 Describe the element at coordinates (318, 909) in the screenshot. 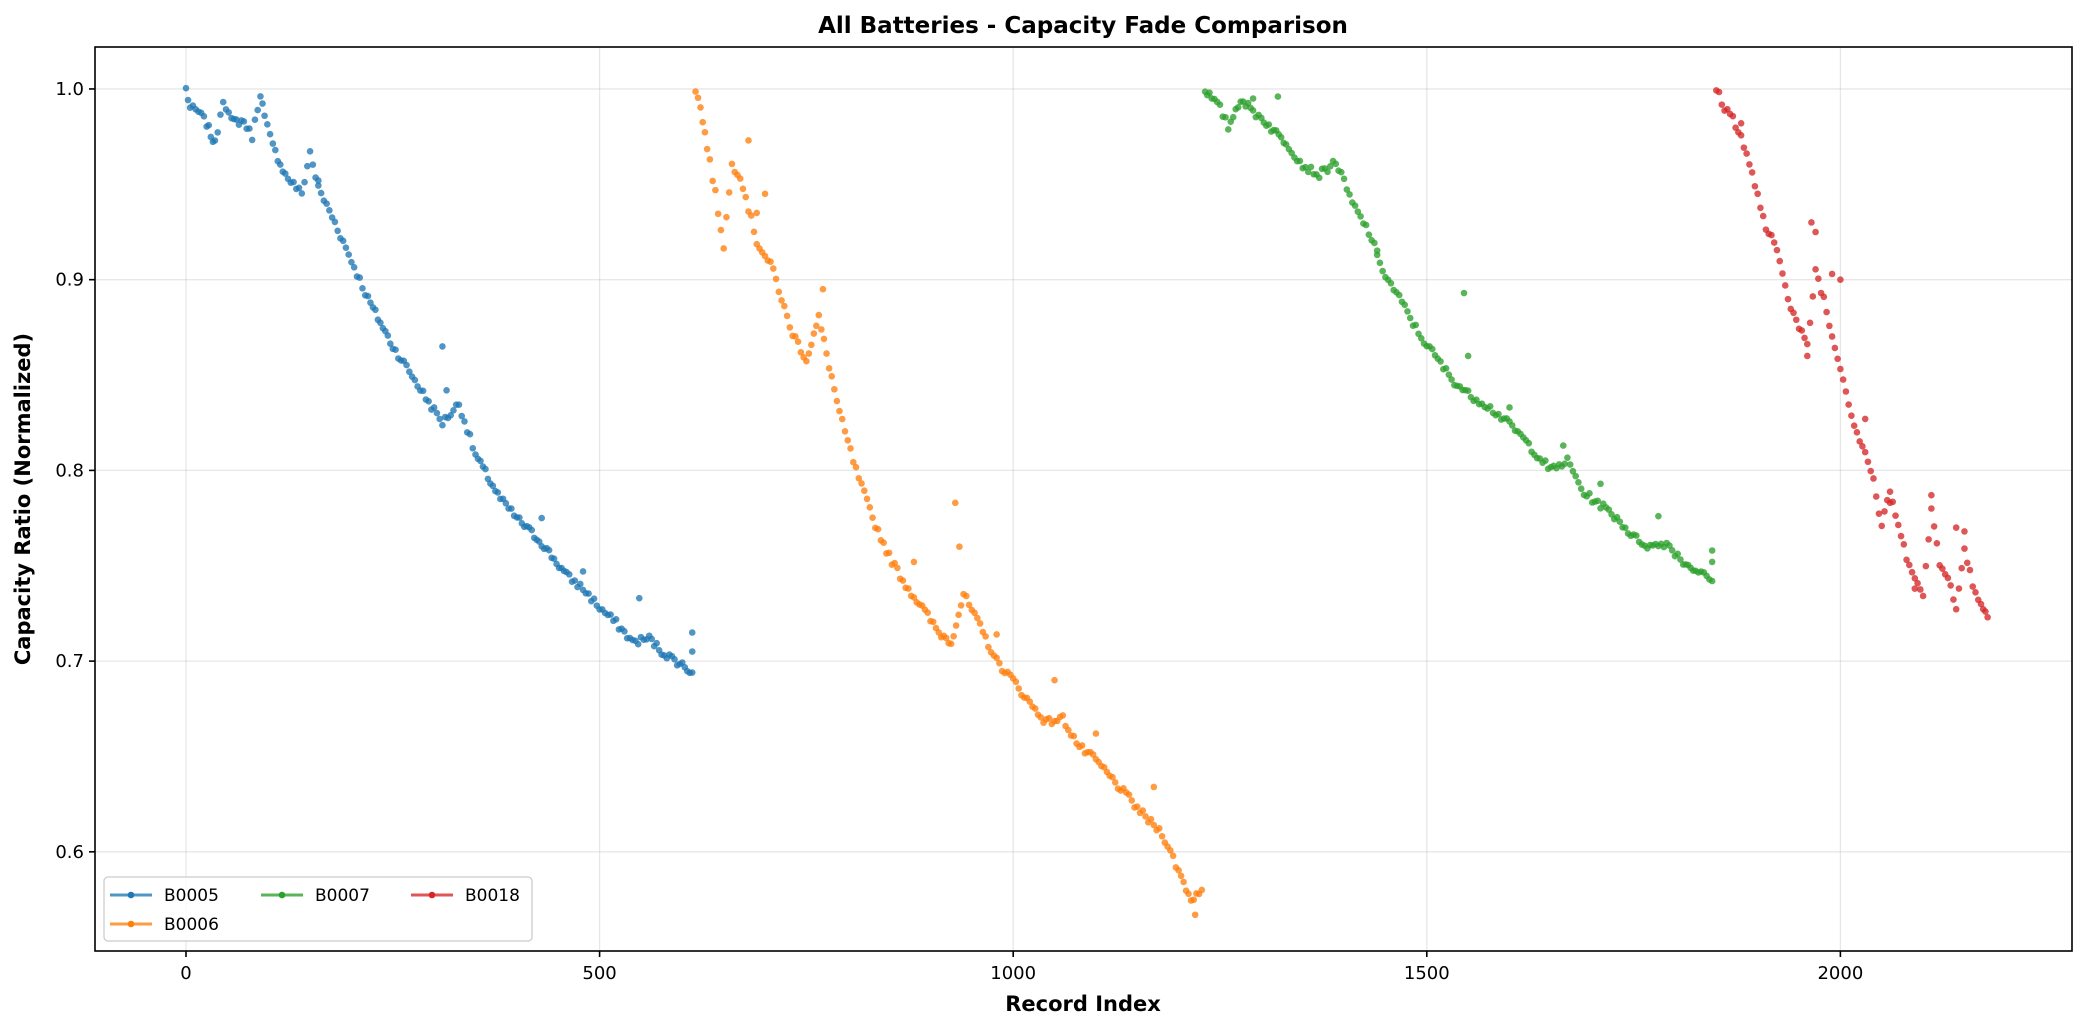

I see `legend-frame` at that location.